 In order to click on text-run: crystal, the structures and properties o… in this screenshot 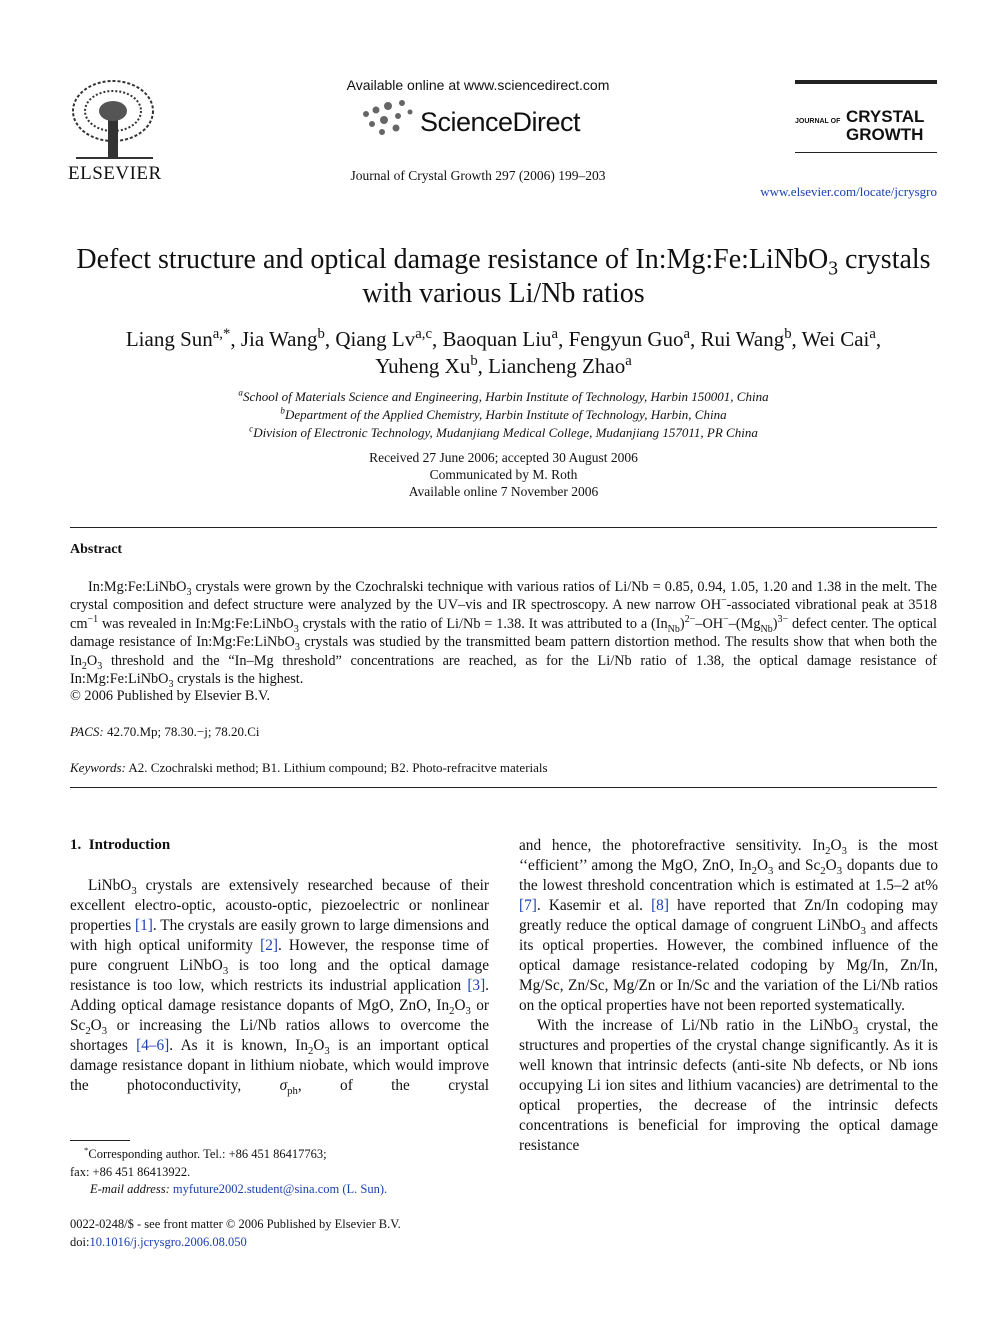, I will do `click(728, 1085)`.